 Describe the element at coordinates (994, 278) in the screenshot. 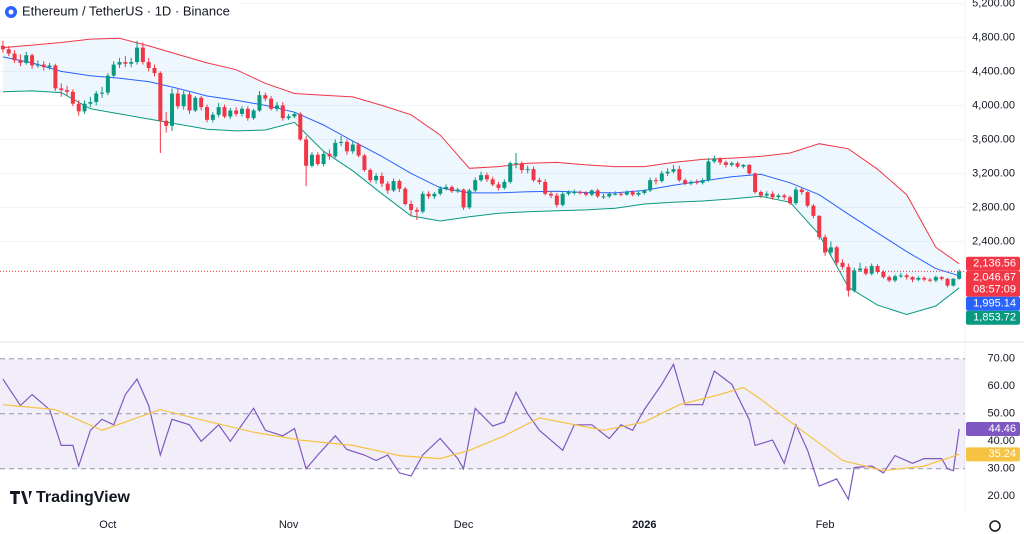

I see `price-tag-label: 2,046.67` at that location.